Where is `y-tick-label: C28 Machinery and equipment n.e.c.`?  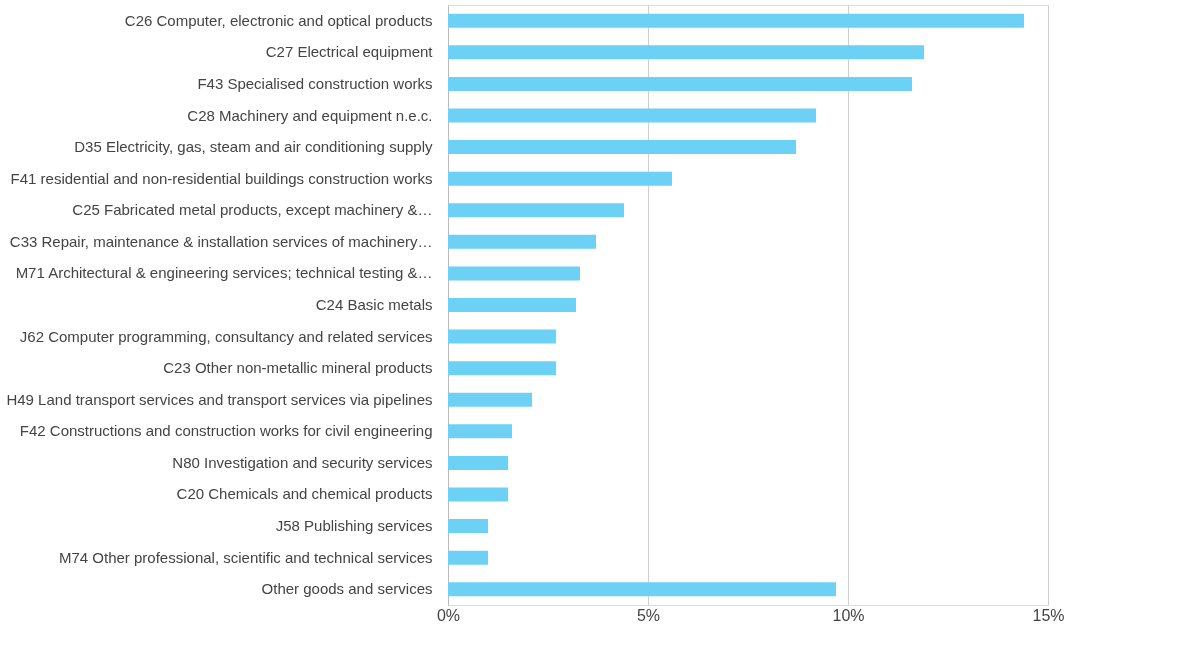 y-tick-label: C28 Machinery and equipment n.e.c. is located at coordinates (310, 115).